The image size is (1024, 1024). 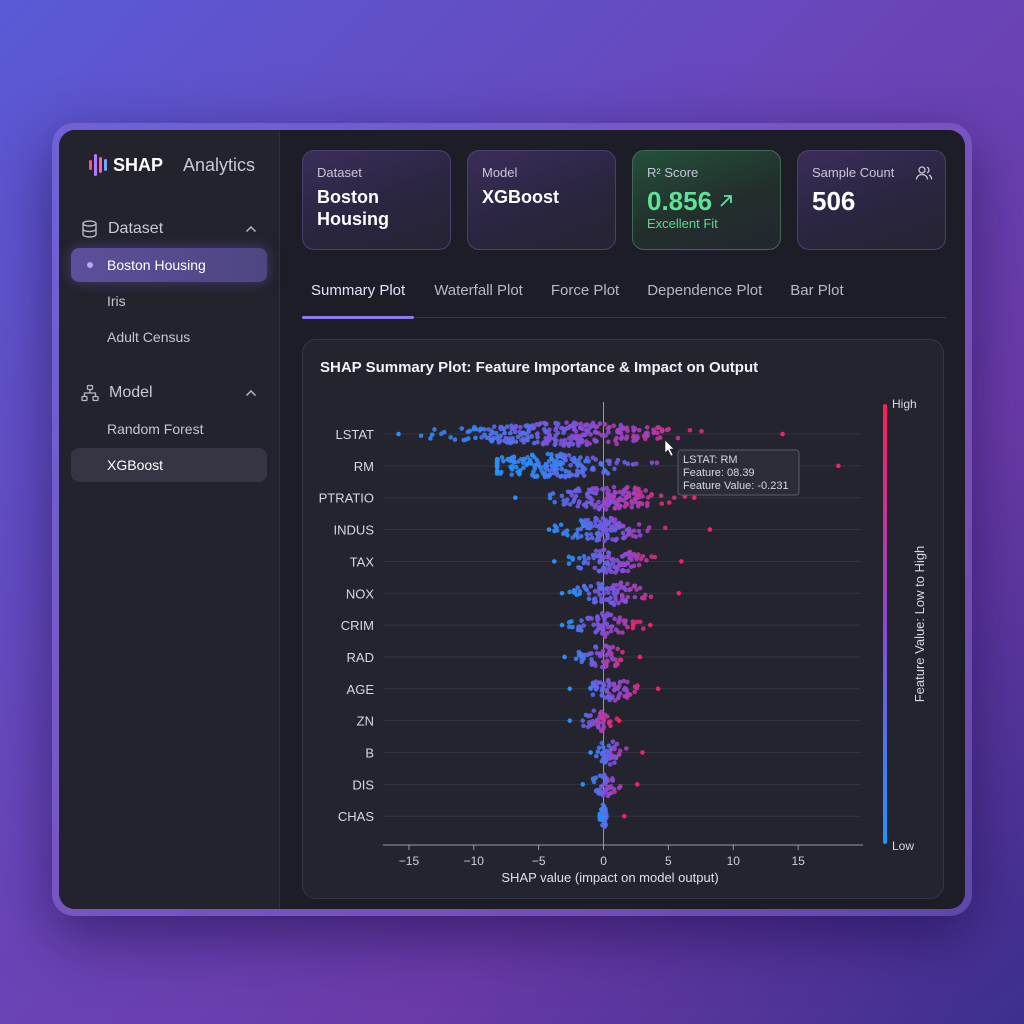 I want to click on sidebar-item-xgboost: XGBoost, so click(x=169, y=465).